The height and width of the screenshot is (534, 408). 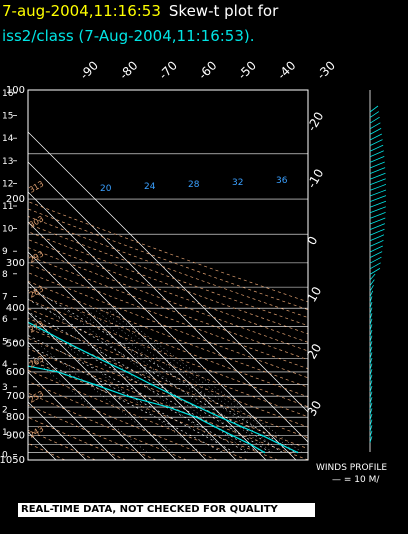 I want to click on top-temp-label: -90, so click(x=89, y=70).